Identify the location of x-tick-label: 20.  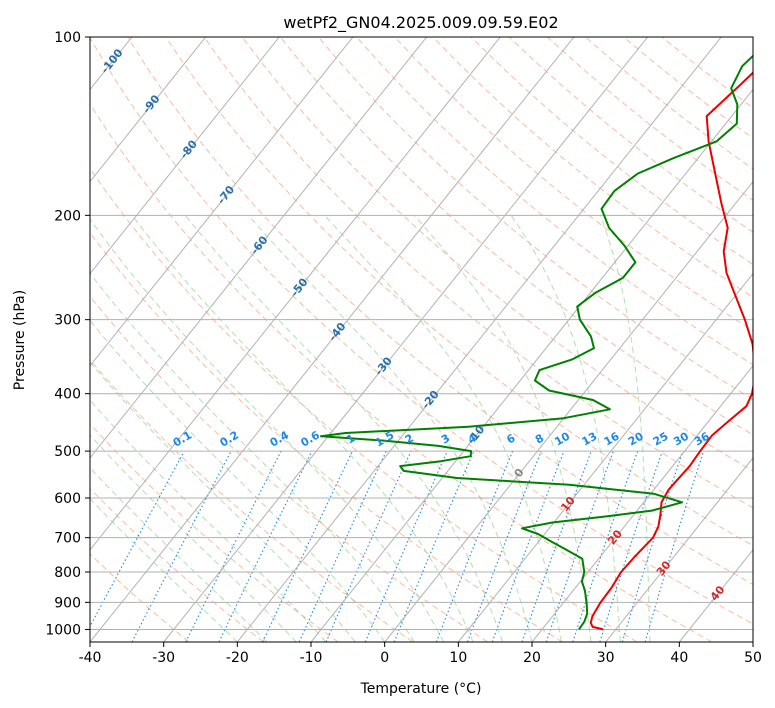
(532, 658).